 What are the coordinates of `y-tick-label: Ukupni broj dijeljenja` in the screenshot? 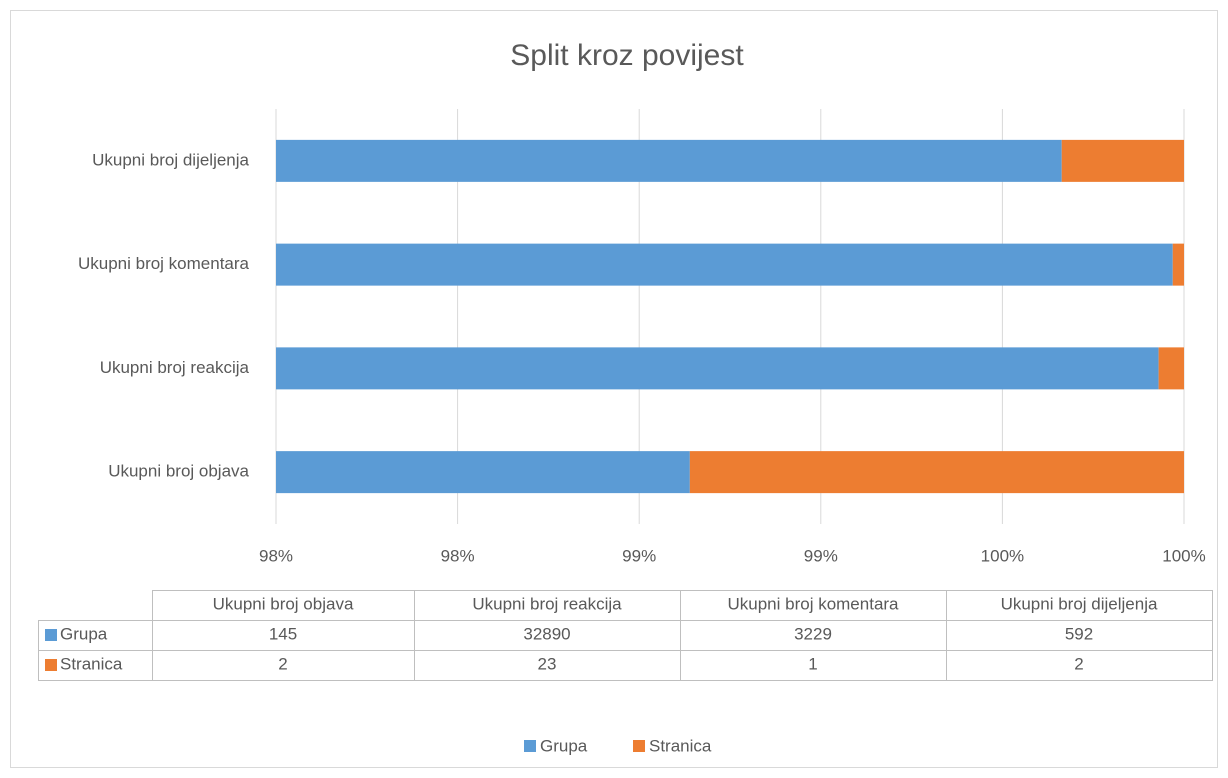 It's located at (170, 159).